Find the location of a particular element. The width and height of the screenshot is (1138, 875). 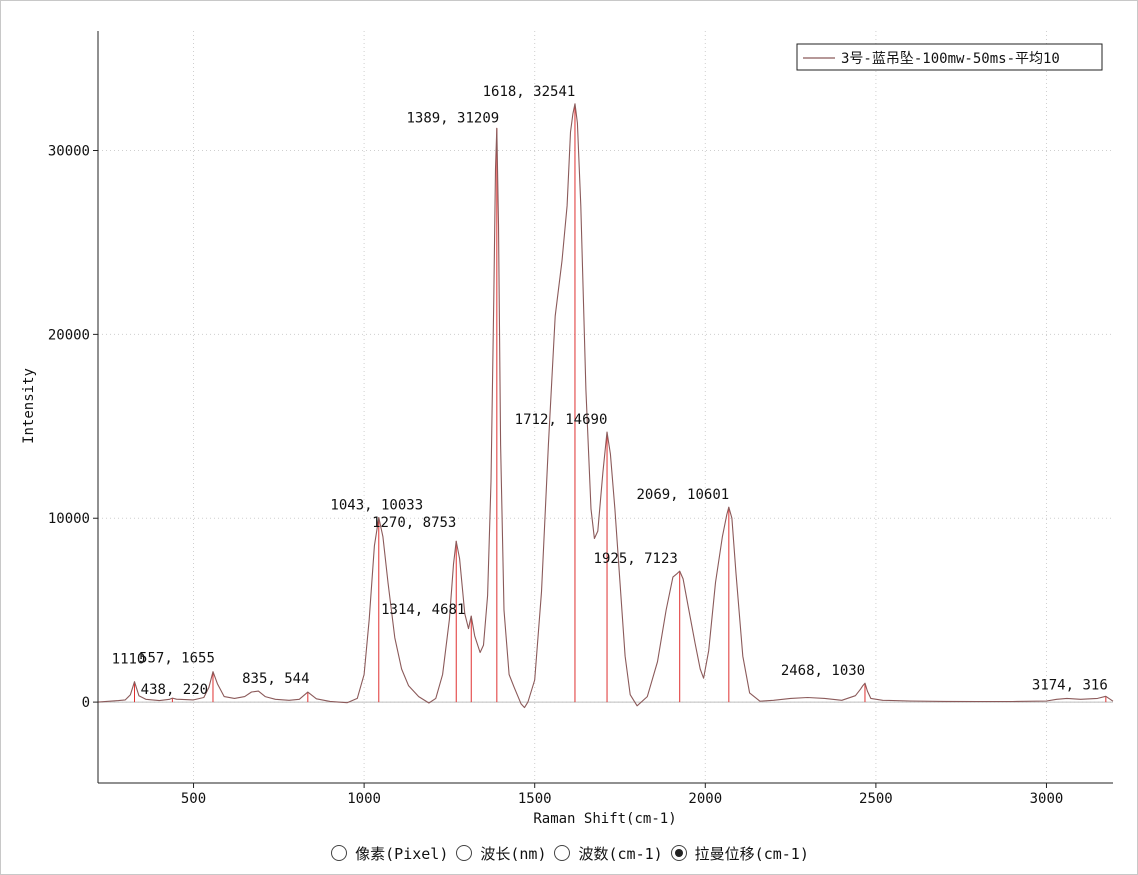

peak-label: 557, 1655 is located at coordinates (177, 659).